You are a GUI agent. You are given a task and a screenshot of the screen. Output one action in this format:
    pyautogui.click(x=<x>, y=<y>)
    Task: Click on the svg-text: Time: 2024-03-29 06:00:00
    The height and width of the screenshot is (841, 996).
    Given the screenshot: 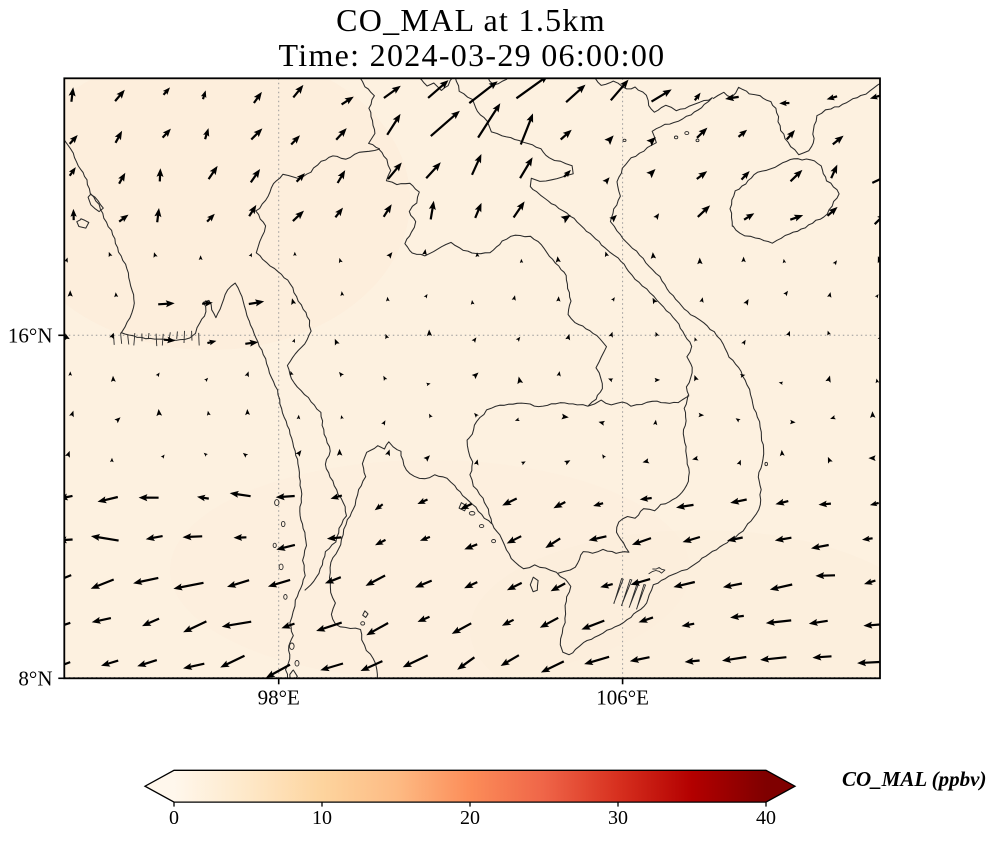 What is the action you would take?
    pyautogui.click(x=472, y=55)
    